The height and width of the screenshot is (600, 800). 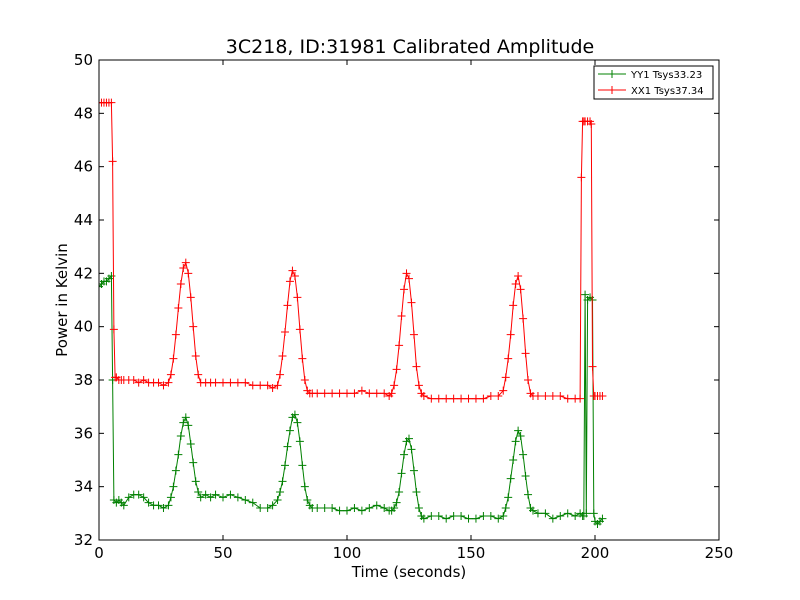 I want to click on chart-title: 3C218, ID:31981 Calibrated Amplitude, so click(x=410, y=47).